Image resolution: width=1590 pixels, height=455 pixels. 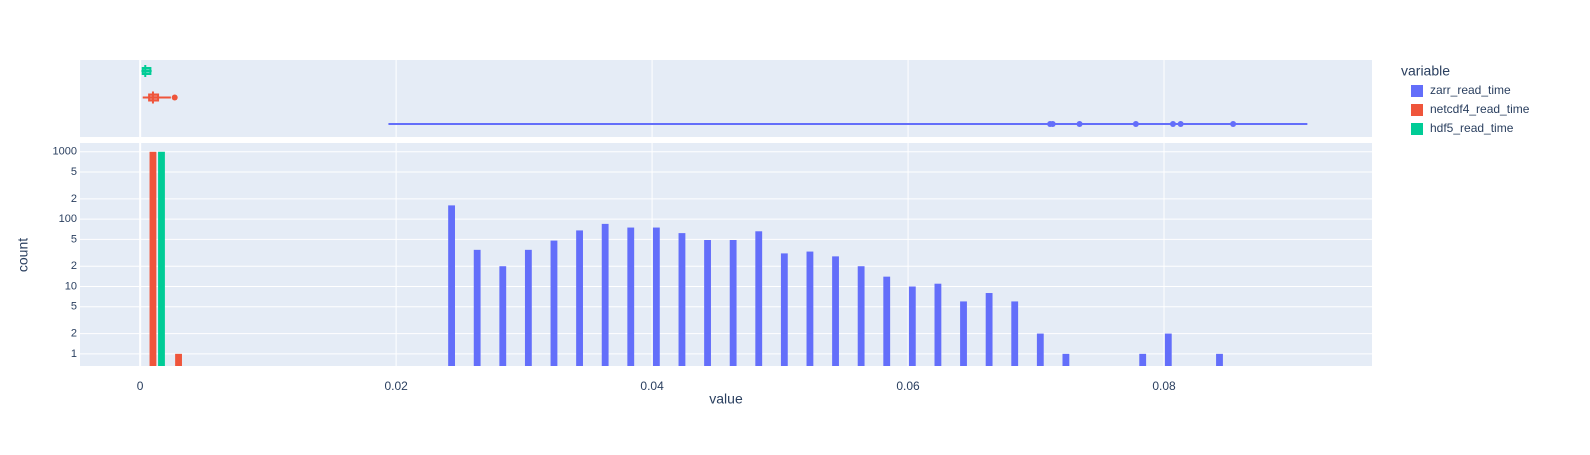 I want to click on x-tick-label: 0, so click(x=140, y=386).